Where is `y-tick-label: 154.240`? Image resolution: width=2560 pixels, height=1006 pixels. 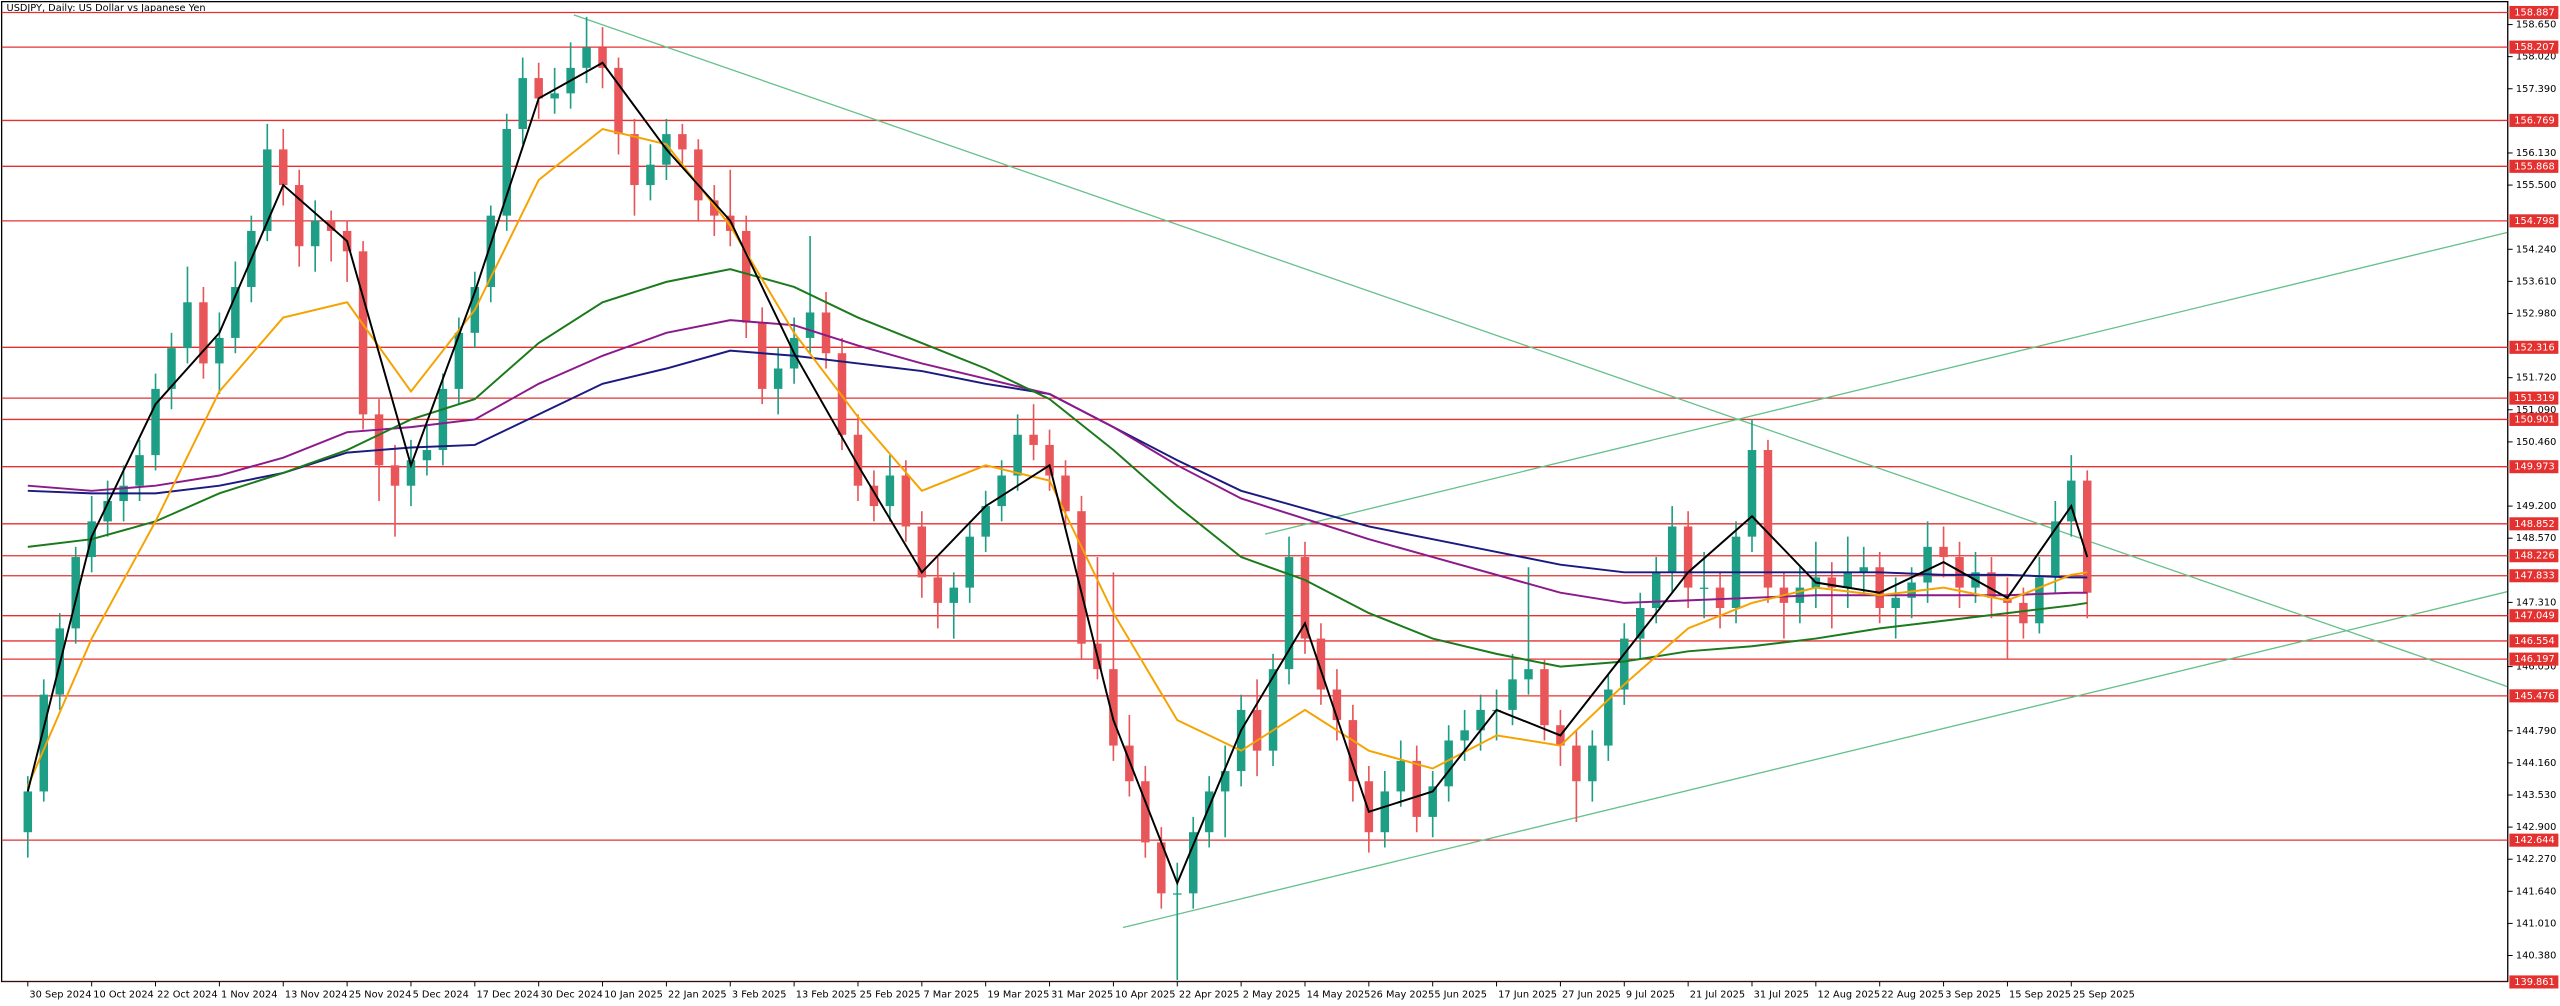
y-tick-label: 154.240 is located at coordinates (2536, 249).